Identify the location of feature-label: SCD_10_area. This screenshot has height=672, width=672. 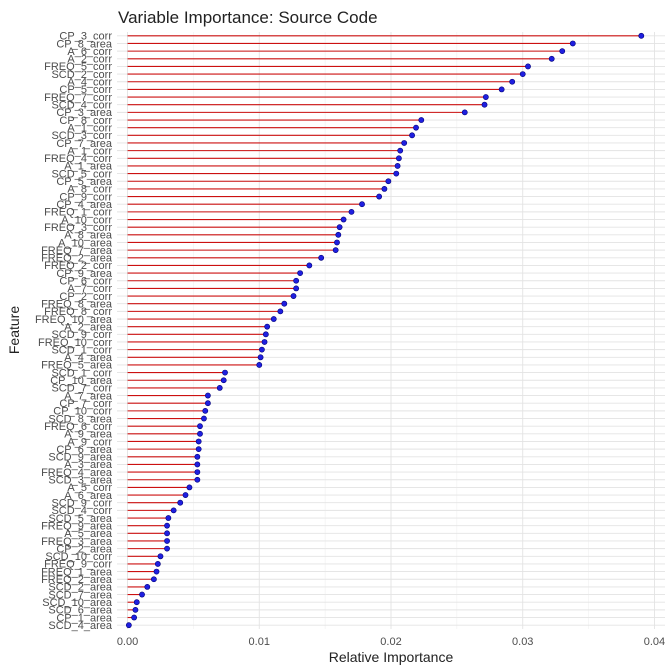
(77, 603).